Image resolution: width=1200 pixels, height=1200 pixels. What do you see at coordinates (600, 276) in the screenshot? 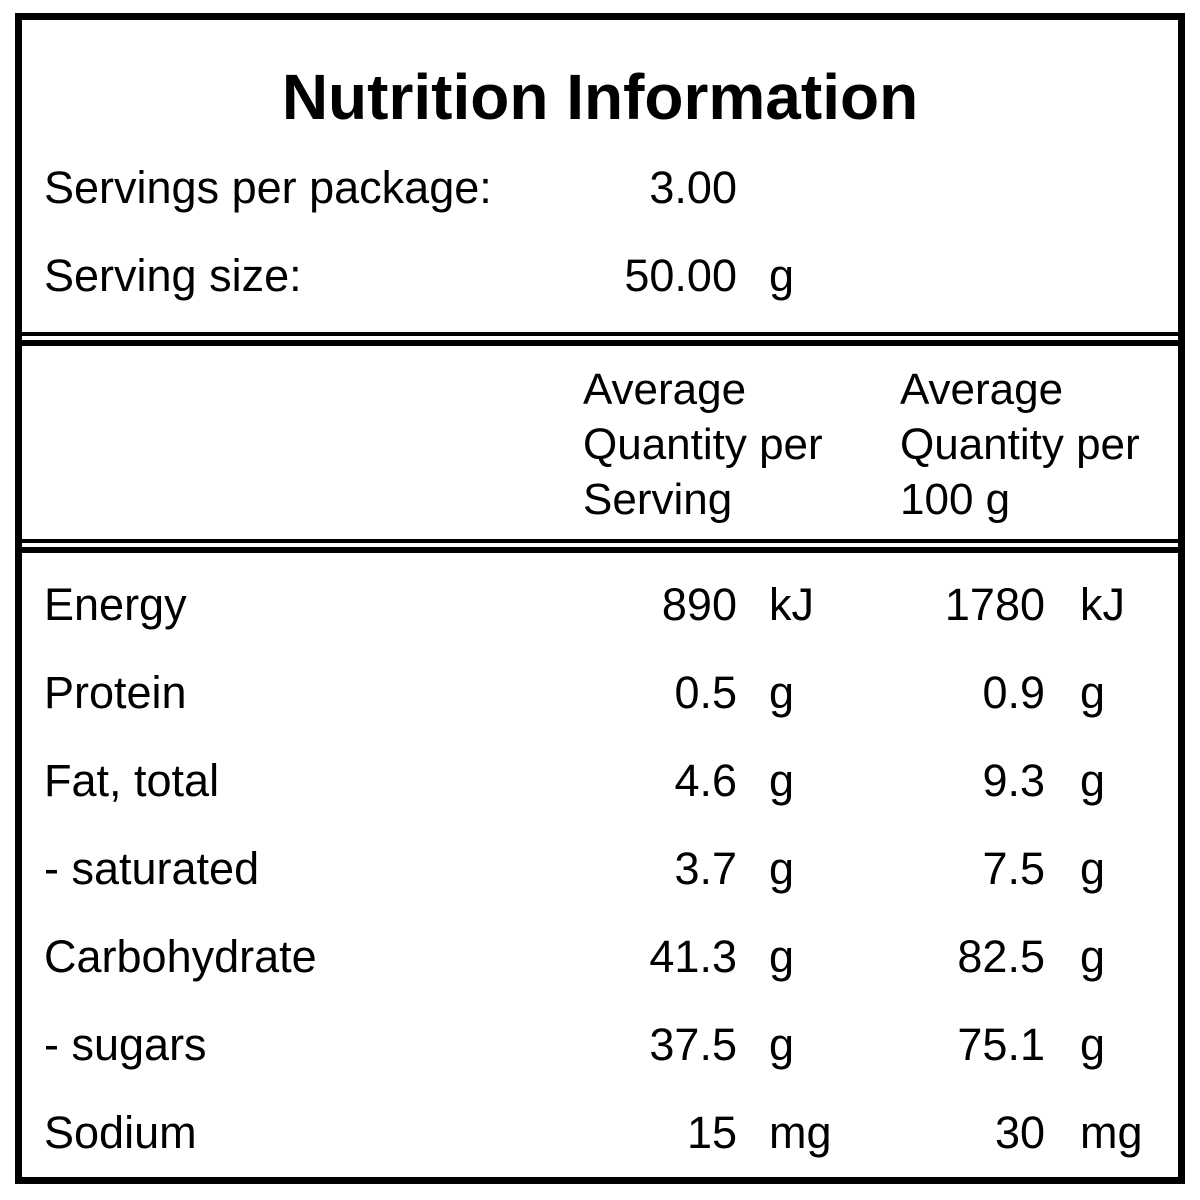
I see `serving-size-row: Serving size: 50.00 g` at bounding box center [600, 276].